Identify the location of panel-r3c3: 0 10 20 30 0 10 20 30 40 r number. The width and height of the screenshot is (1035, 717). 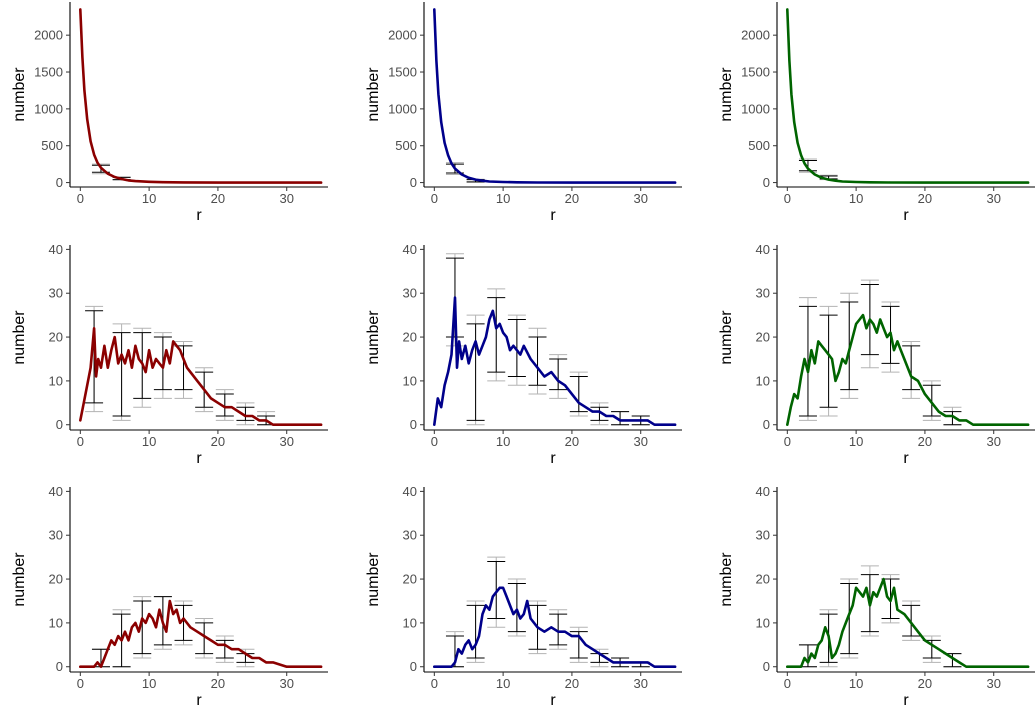
(876, 596).